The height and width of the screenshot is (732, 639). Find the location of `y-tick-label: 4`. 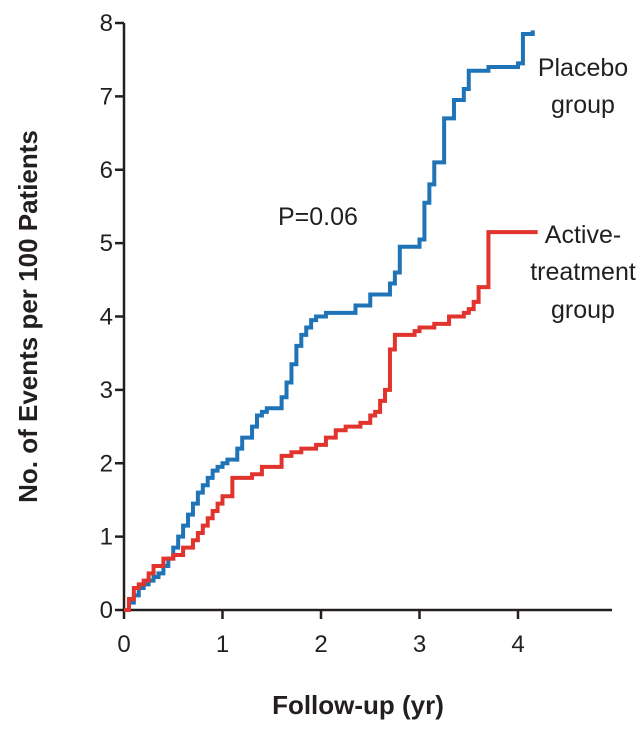

y-tick-label: 4 is located at coordinates (106, 317).